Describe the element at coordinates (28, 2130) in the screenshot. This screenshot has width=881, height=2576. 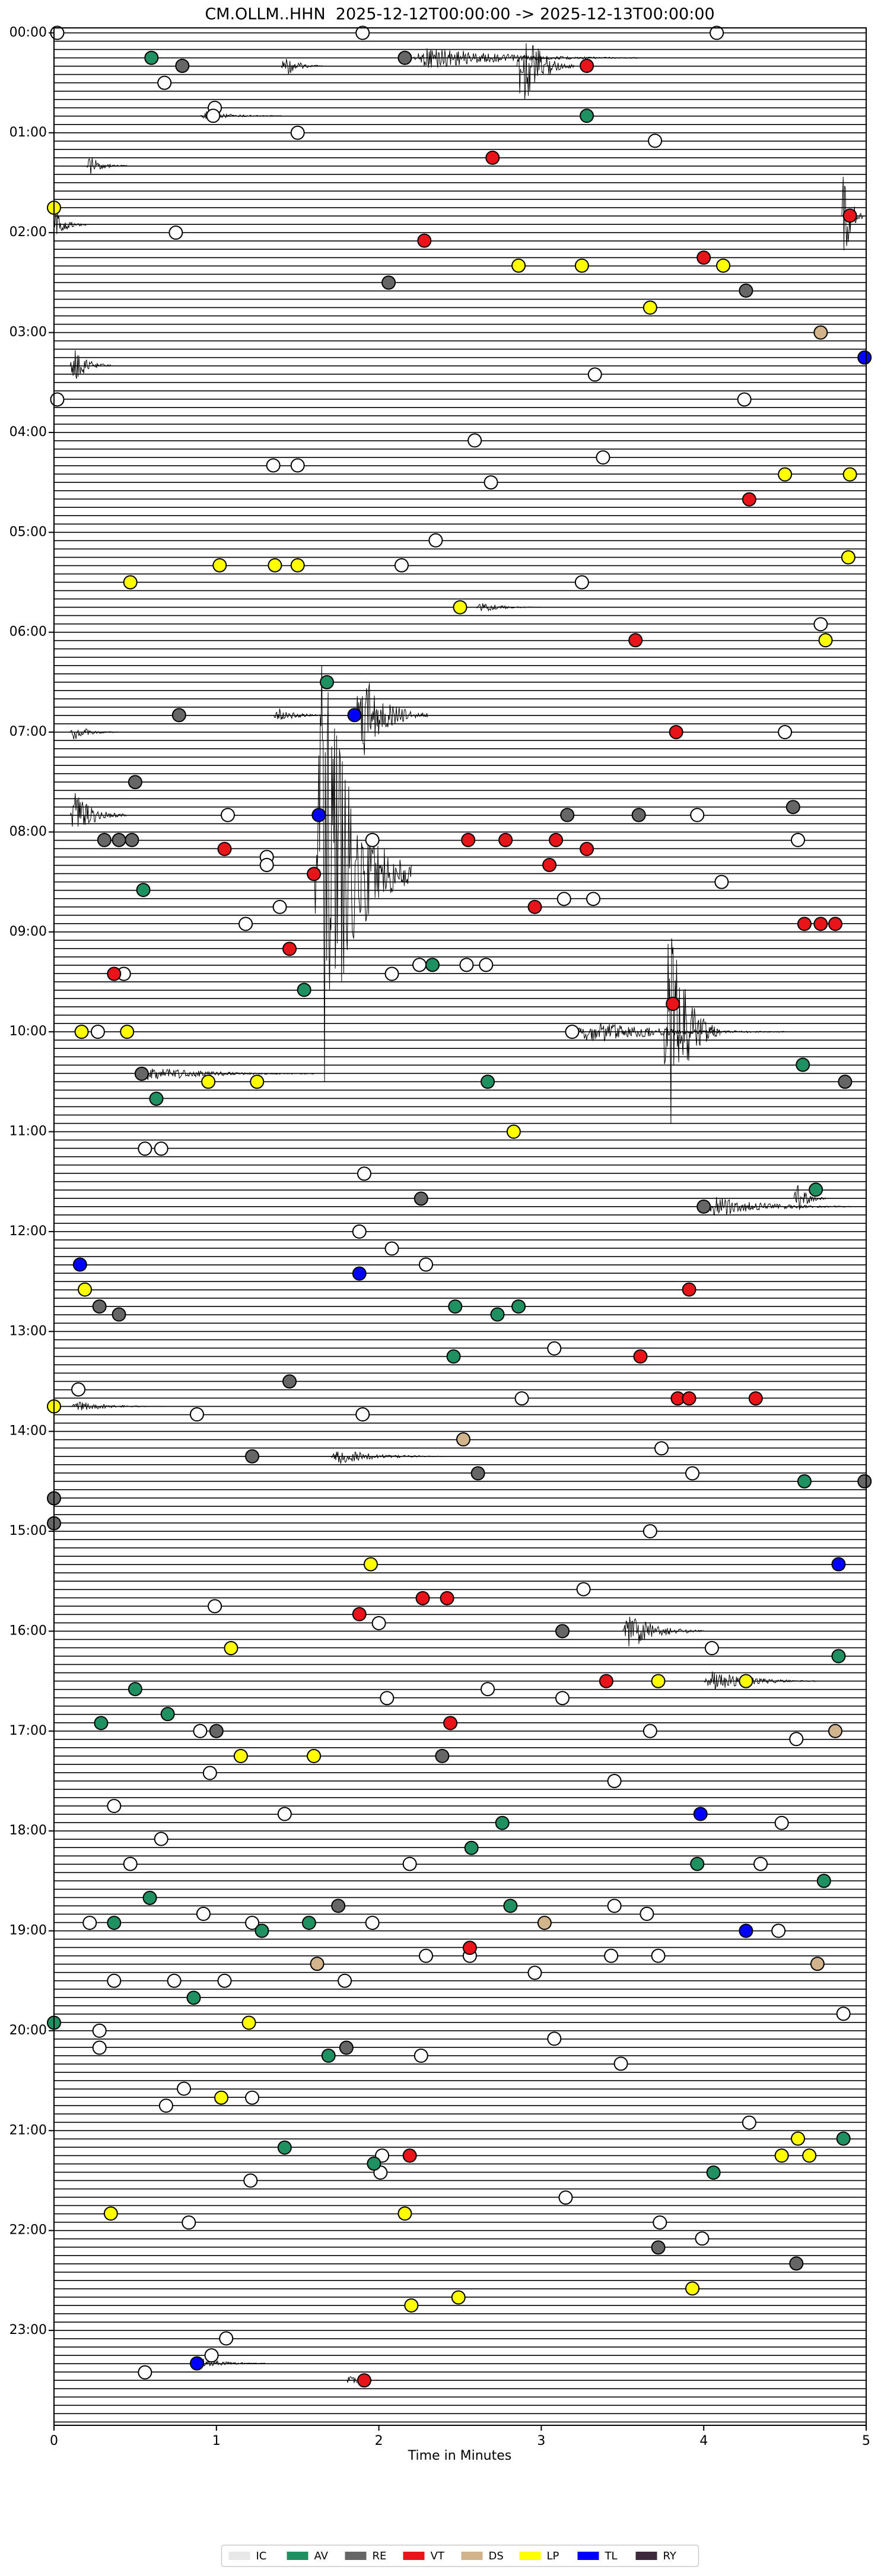
I see `y-tick-label: 21:00` at that location.